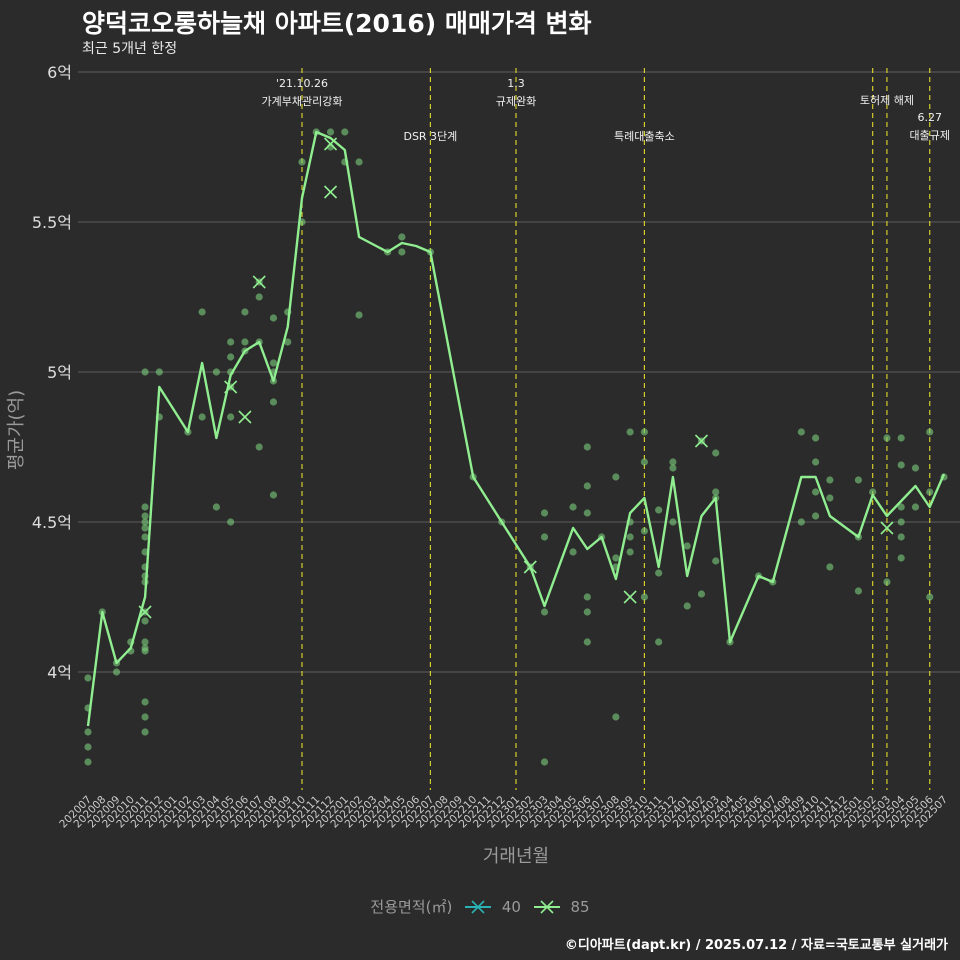 This screenshot has width=960, height=960. Describe the element at coordinates (511, 906) in the screenshot. I see `legend-label-40: 40` at that location.